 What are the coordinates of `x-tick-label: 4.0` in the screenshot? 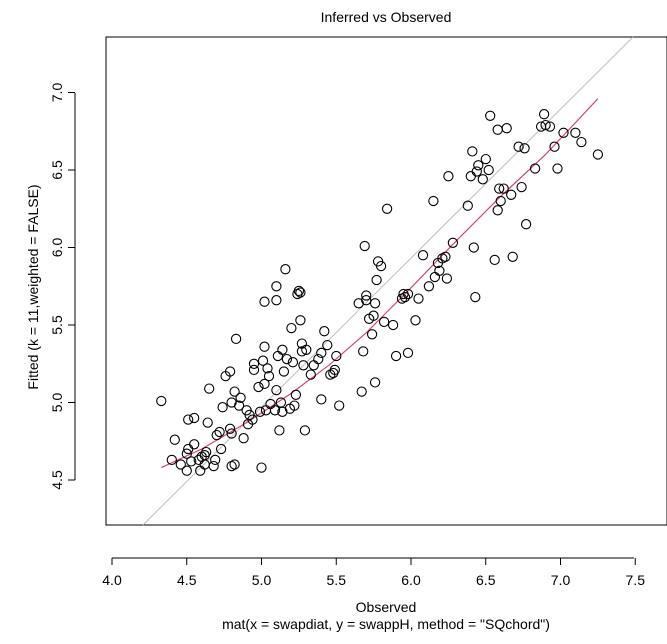 It's located at (112, 580).